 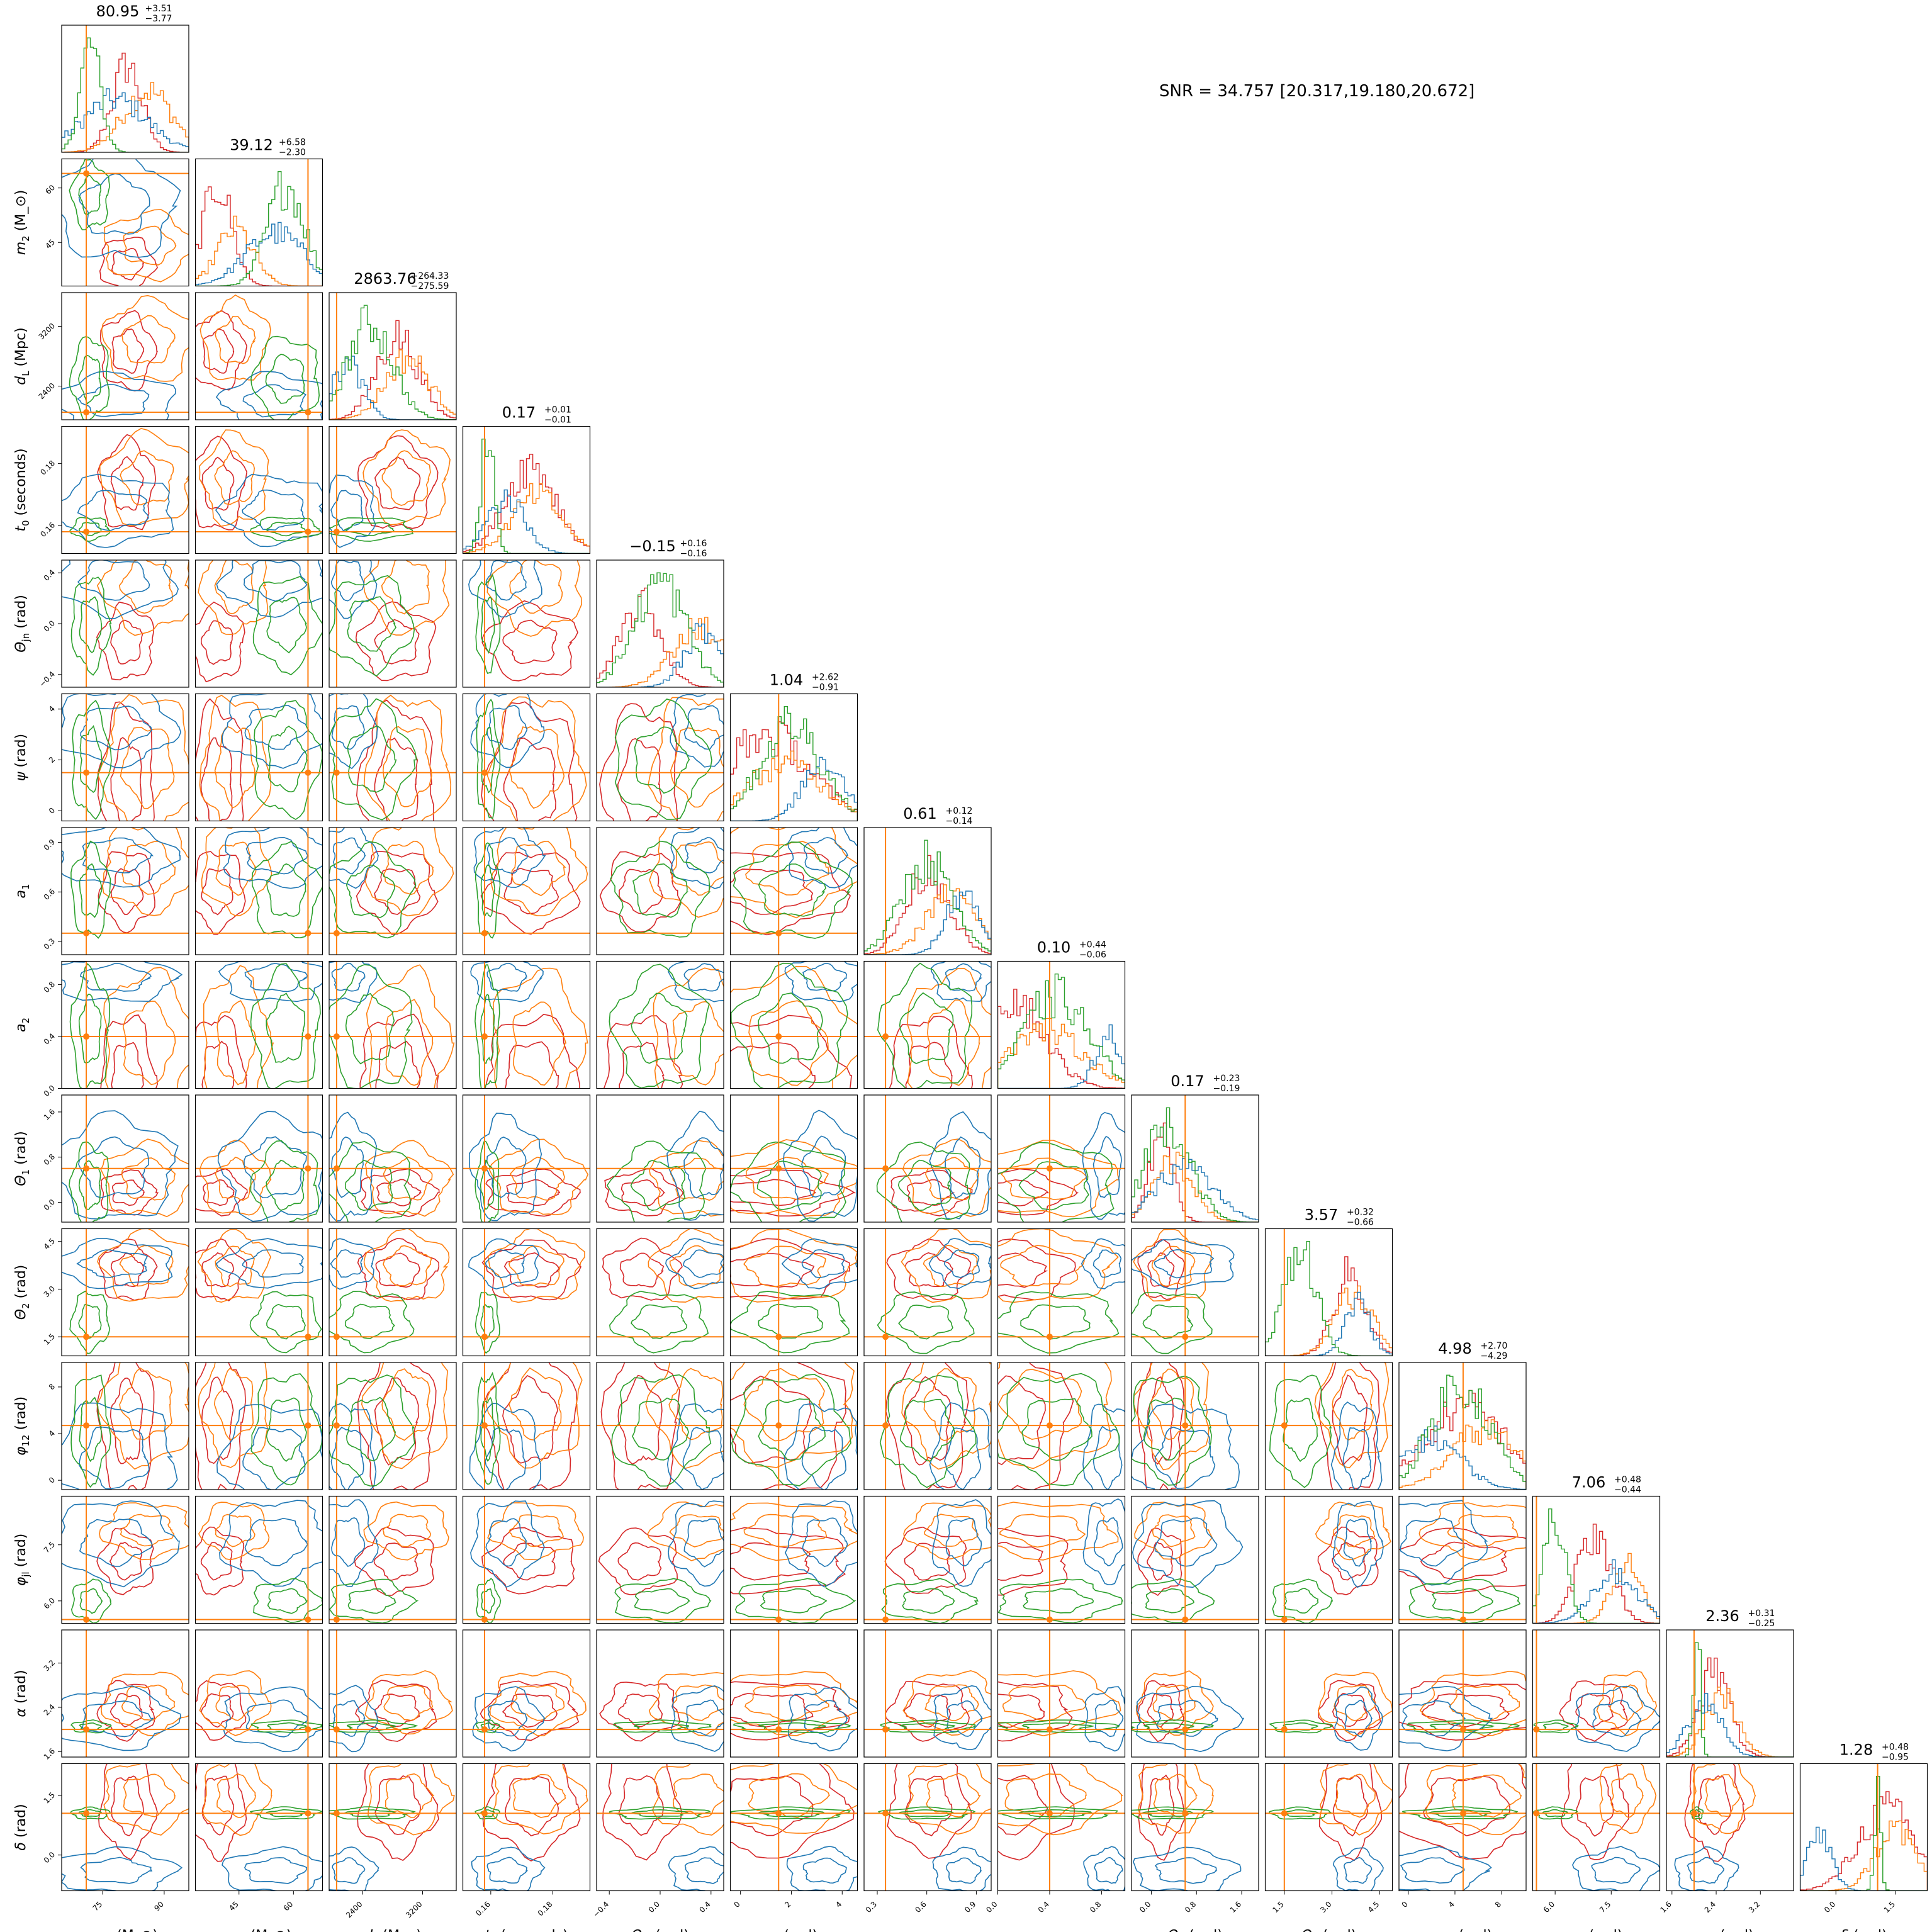 I want to click on y-tick-label: 0.9, so click(x=49, y=845).